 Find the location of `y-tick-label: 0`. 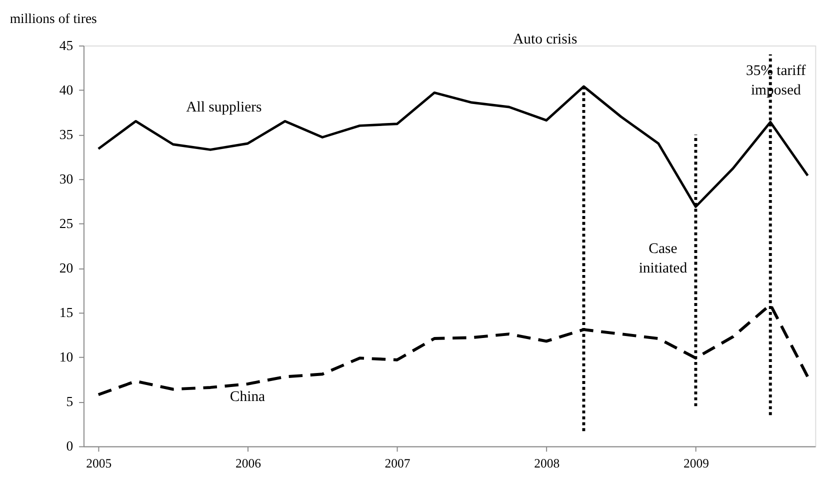

y-tick-label: 0 is located at coordinates (70, 446).